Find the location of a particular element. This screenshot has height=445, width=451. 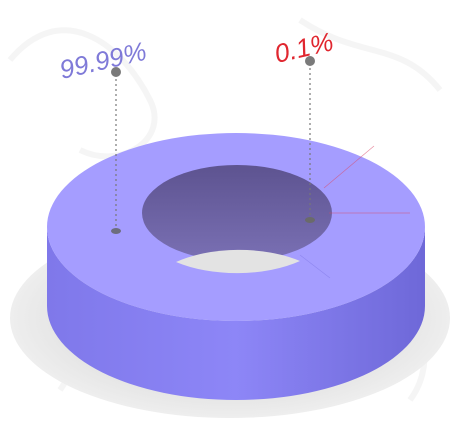

slice-0-1-percent is located at coordinates (366, 179).